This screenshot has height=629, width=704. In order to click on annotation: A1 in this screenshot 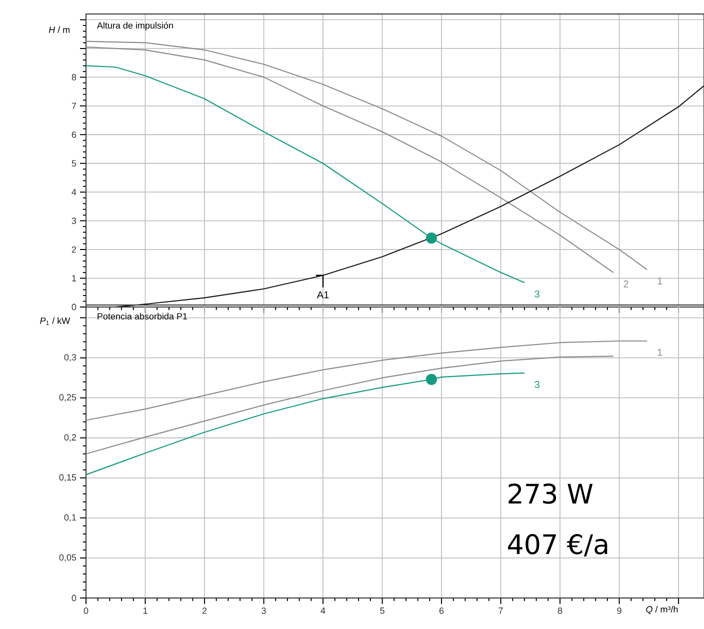, I will do `click(322, 294)`.